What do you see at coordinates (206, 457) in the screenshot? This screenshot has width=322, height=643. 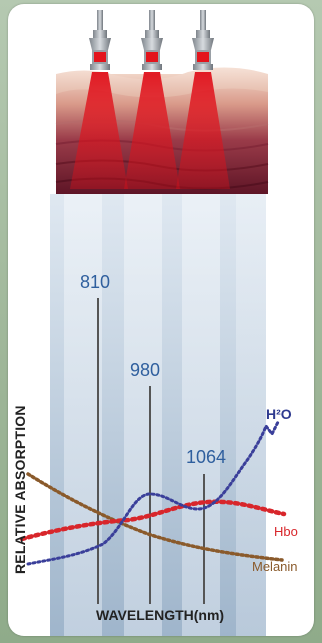 I see `wavelength-label-1064: 1064` at bounding box center [206, 457].